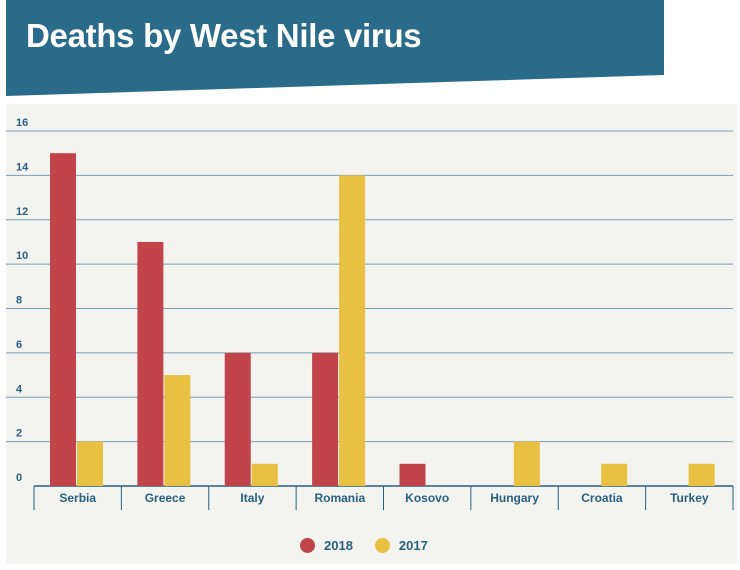 The image size is (740, 570). Describe the element at coordinates (338, 545) in the screenshot. I see `legend-label-2018: 2018` at that location.